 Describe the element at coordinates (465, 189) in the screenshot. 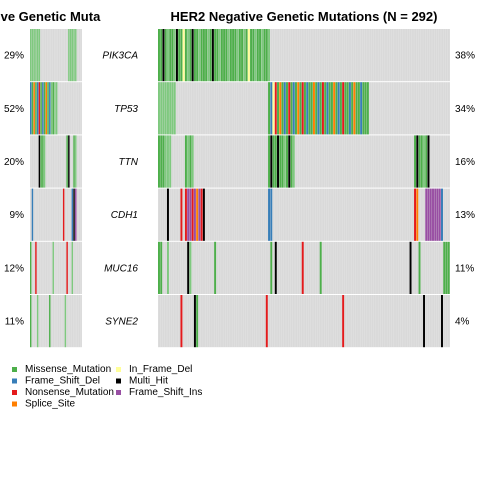

I see `right-percent-labels: 38% 34% 16% 13% 11% 4%` at that location.